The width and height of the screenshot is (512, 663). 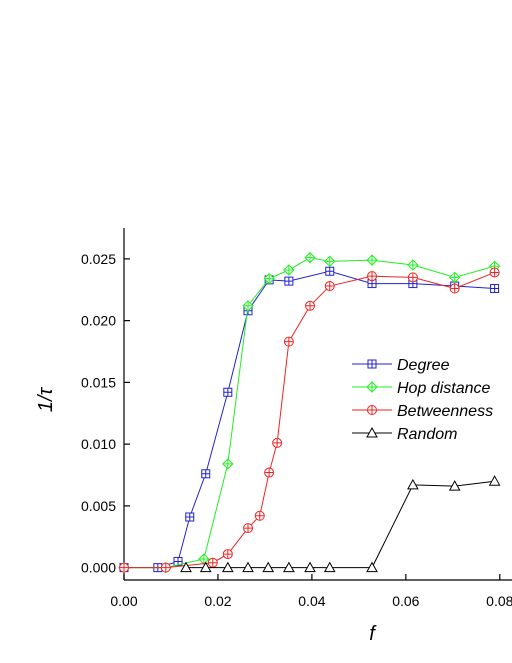 What do you see at coordinates (405, 601) in the screenshot?
I see `x-tick-label: 0.06` at bounding box center [405, 601].